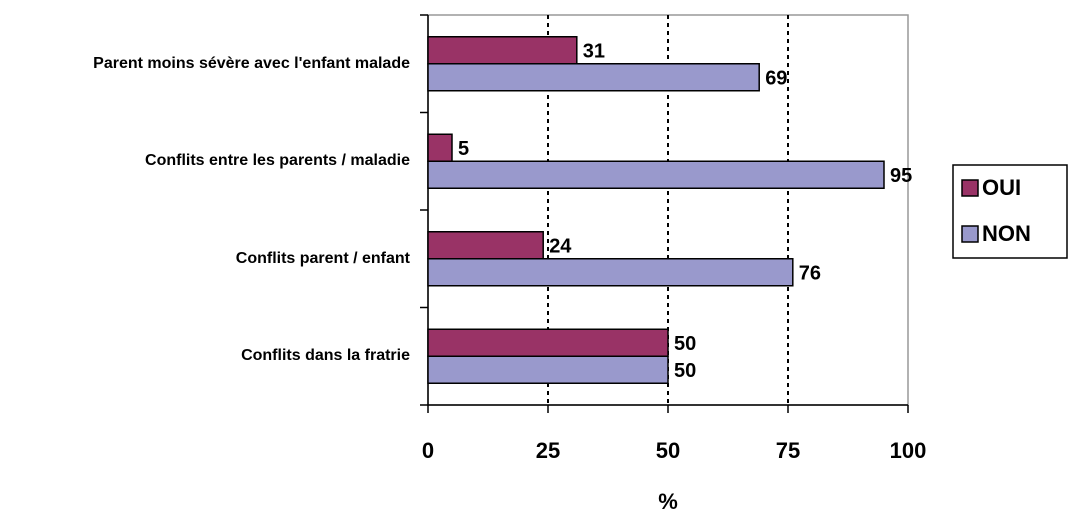 This screenshot has height=517, width=1069. What do you see at coordinates (908, 450) in the screenshot?
I see `x-tick-label: 100` at bounding box center [908, 450].